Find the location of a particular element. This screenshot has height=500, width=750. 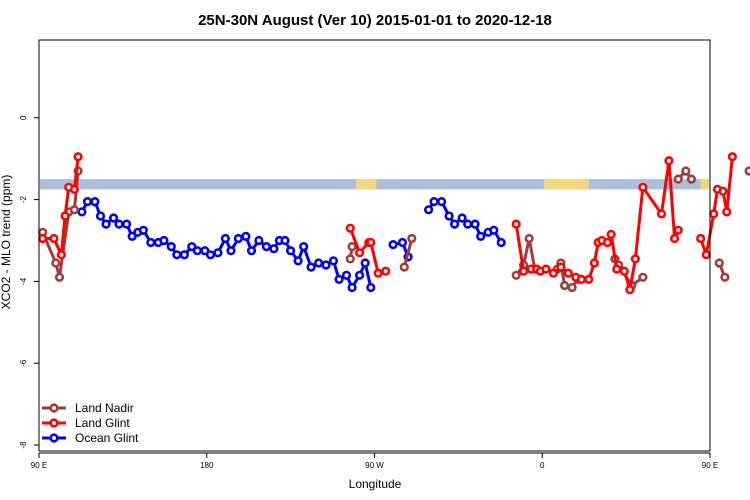

x-tick-label: 90 W is located at coordinates (374, 465).